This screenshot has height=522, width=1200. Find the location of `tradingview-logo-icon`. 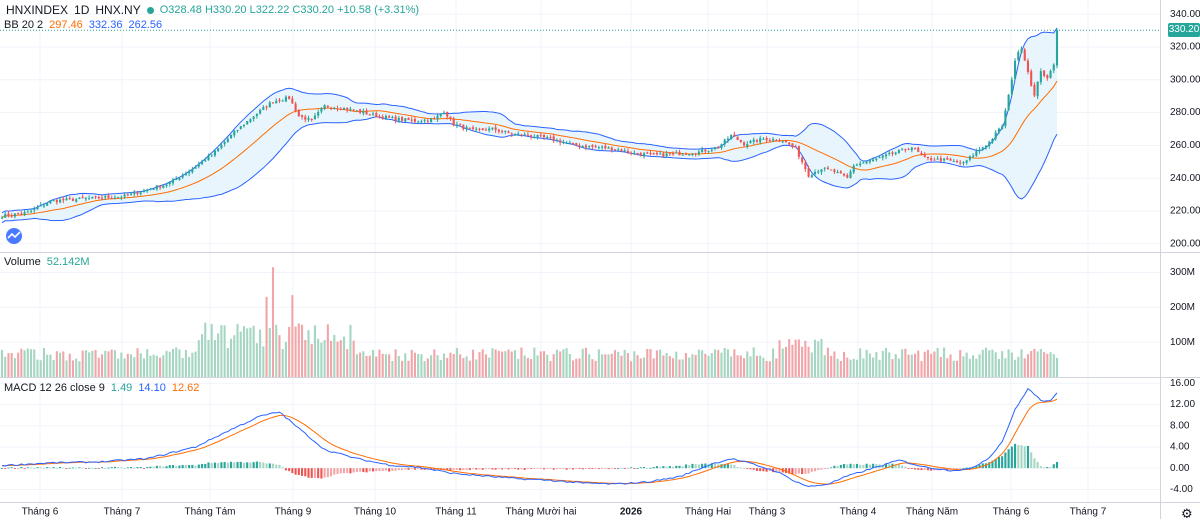

tradingview-logo-icon is located at coordinates (14, 236).